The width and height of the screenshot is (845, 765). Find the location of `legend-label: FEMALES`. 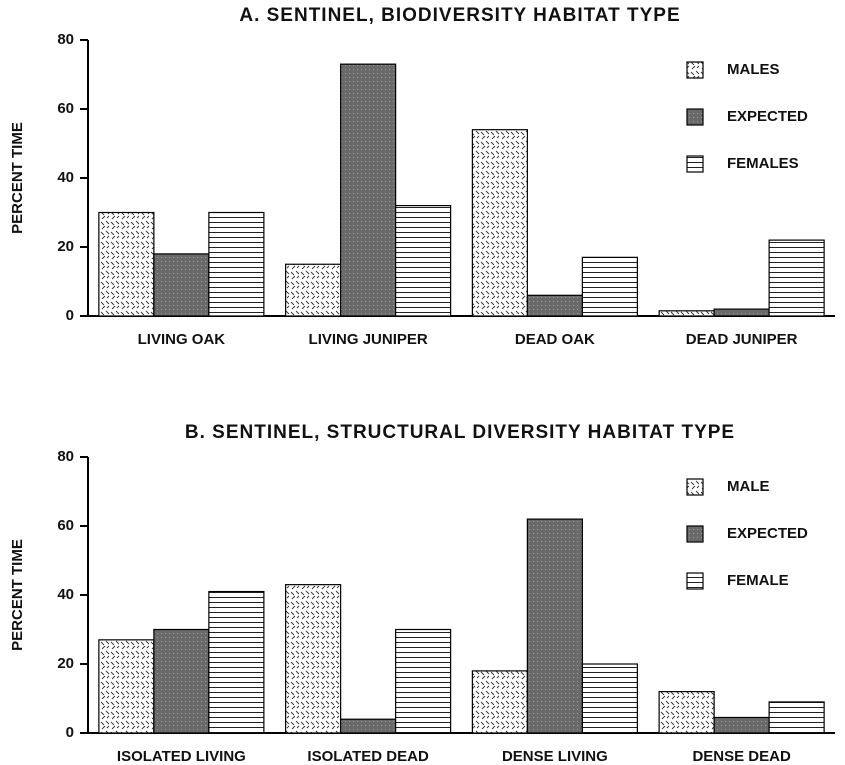

legend-label: FEMALES is located at coordinates (763, 163).